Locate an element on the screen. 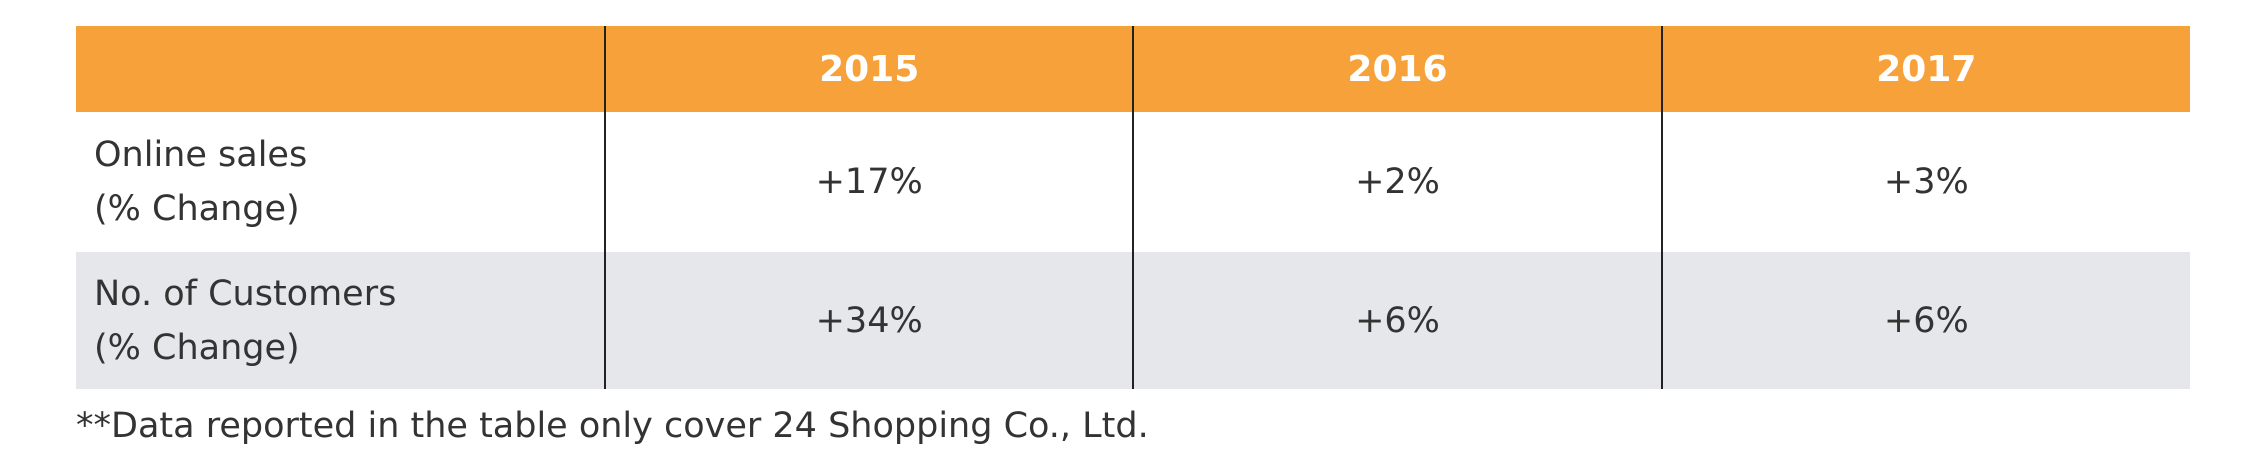 The width and height of the screenshot is (2250, 474). value-cell: +17% is located at coordinates (868, 182).